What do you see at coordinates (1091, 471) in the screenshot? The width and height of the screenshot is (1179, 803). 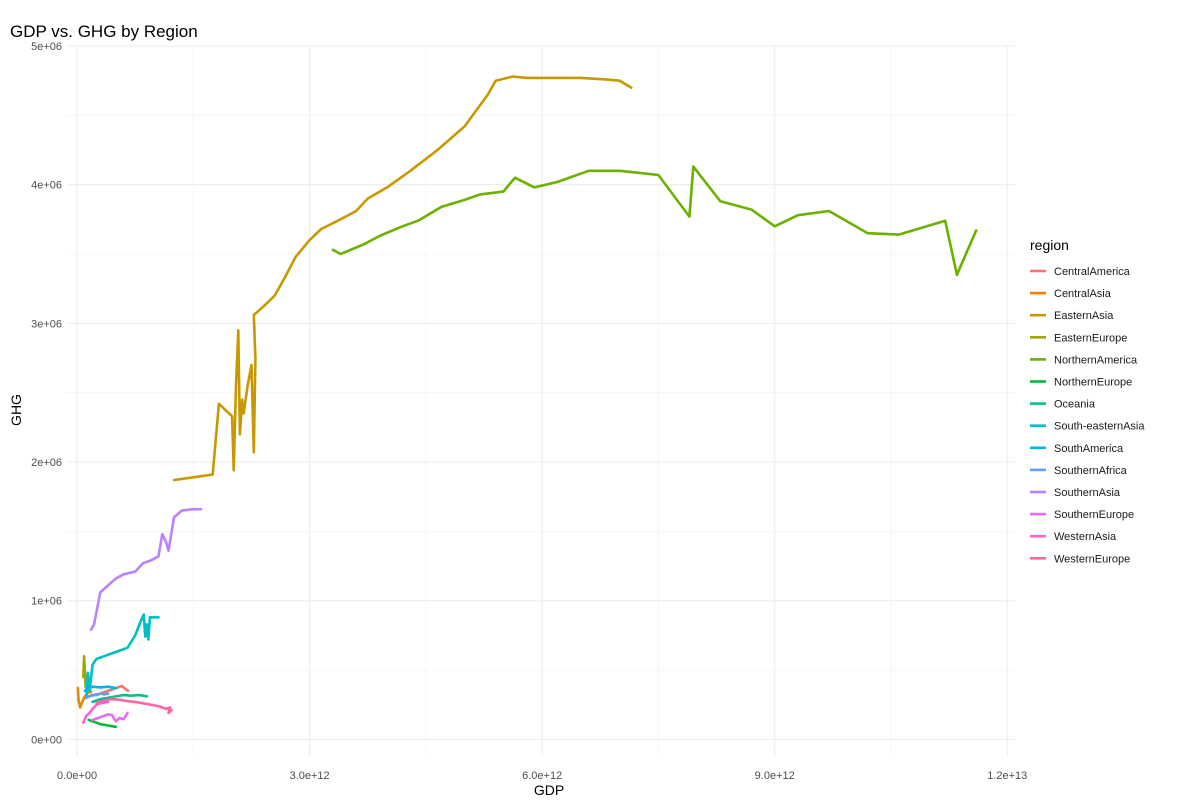 I see `legend-label-southernafrica: SouthernAfrica` at bounding box center [1091, 471].